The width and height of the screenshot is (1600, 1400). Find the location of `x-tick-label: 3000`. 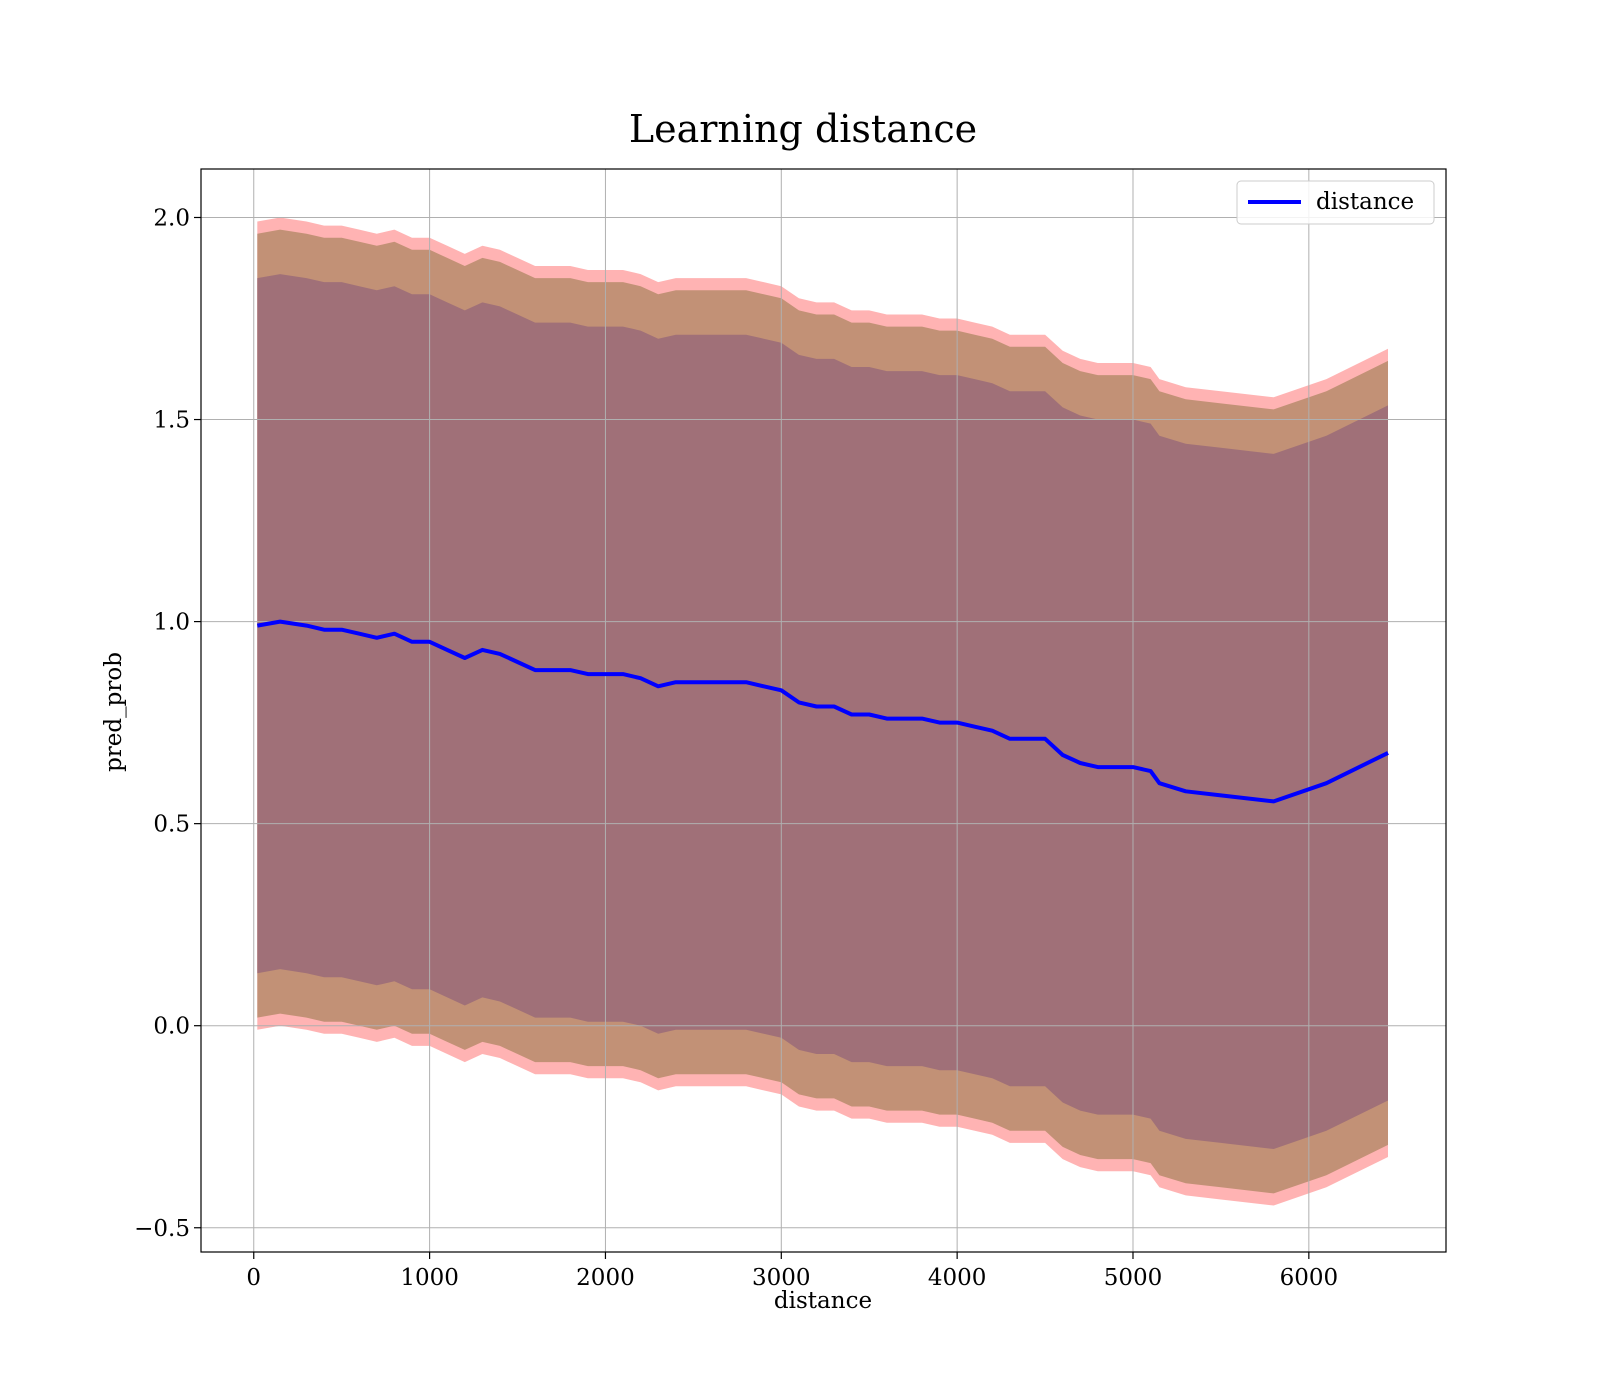

x-tick-label: 3000 is located at coordinates (781, 1278).